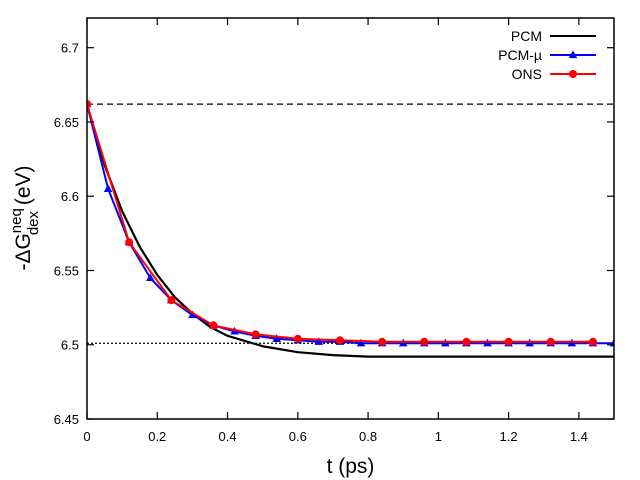 This screenshot has height=480, width=640. What do you see at coordinates (157, 436) in the screenshot?
I see `x-tick-label: 0.2` at bounding box center [157, 436].